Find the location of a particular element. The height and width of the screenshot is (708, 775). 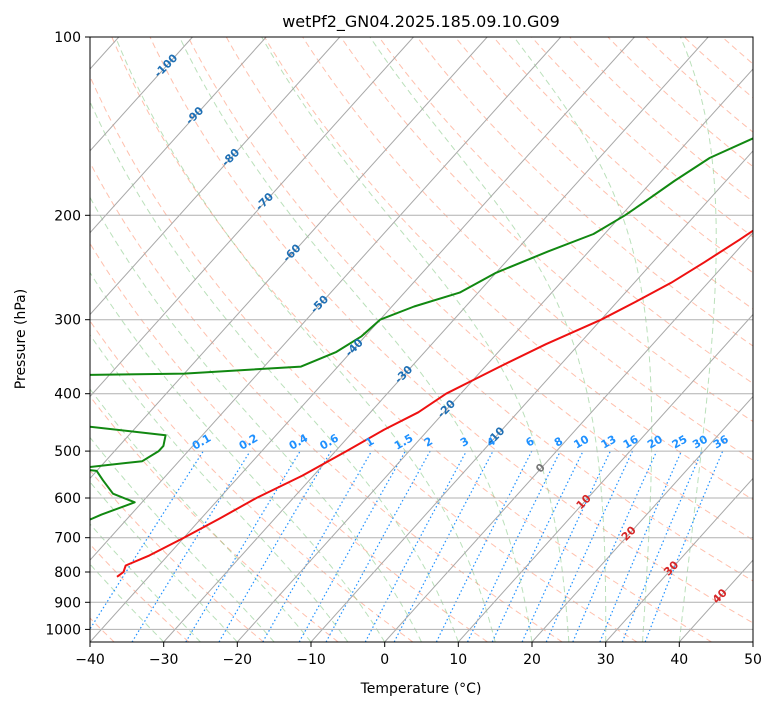

y-tick-label: 700 is located at coordinates (67, 539).